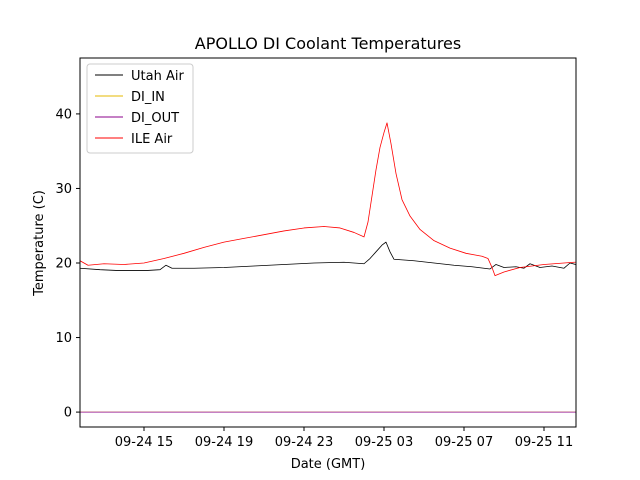 This screenshot has width=640, height=480. What do you see at coordinates (224, 442) in the screenshot?
I see `x-tick-label: 09-24 19` at bounding box center [224, 442].